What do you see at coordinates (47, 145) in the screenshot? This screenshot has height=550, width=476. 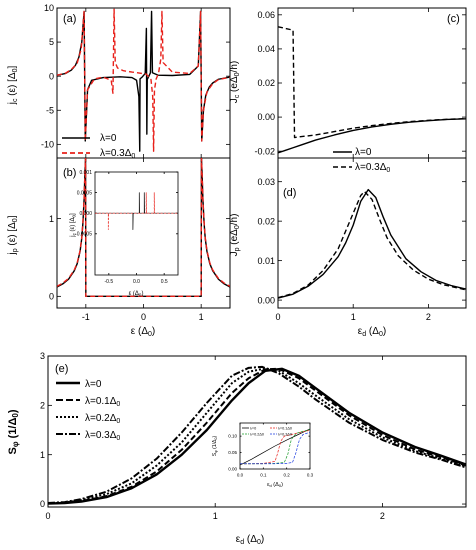 I see `ytick-label-a-0: -10` at bounding box center [47, 145].